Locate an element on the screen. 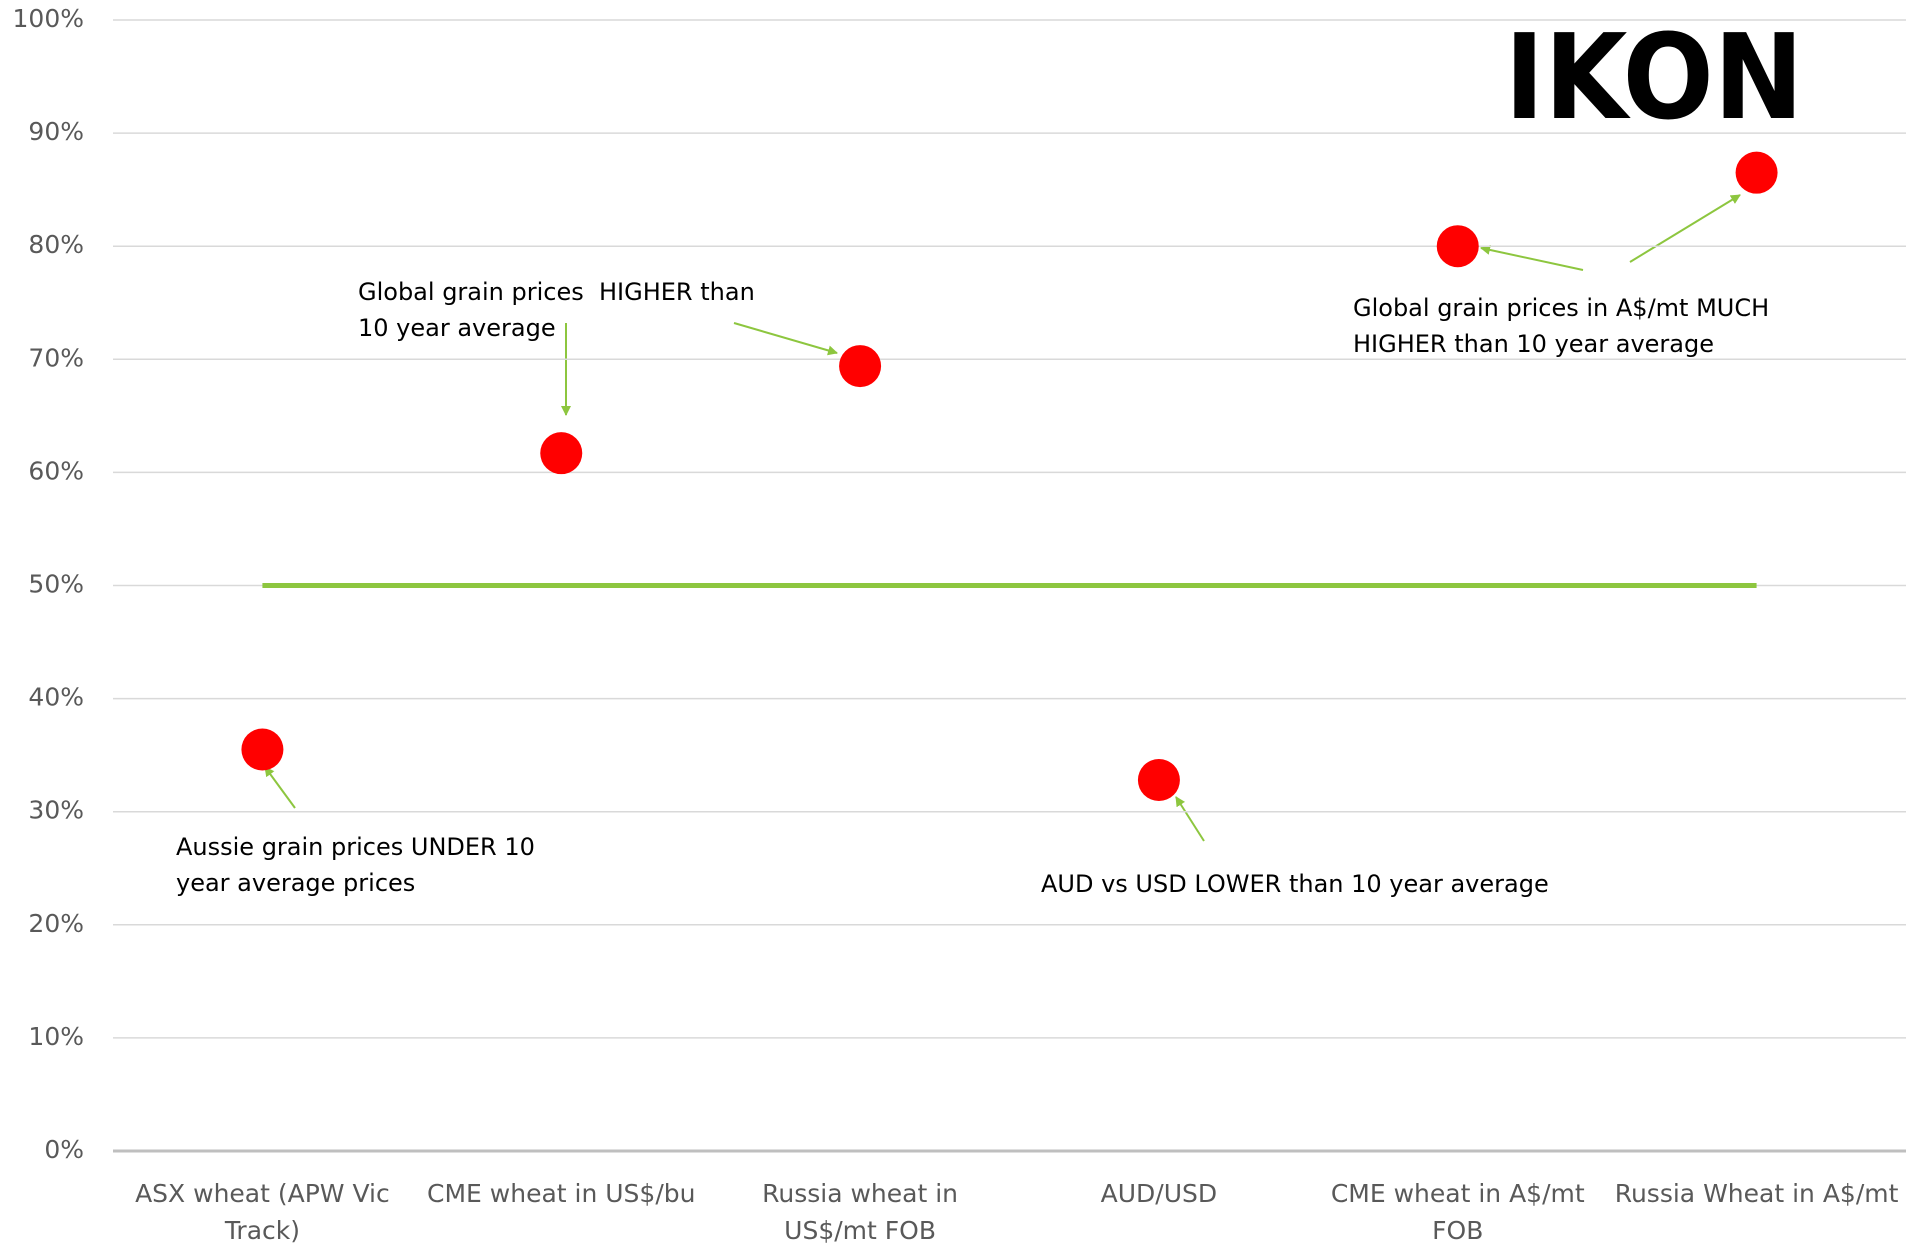  x-tick-label: CME wheat in US$/bu is located at coordinates (561, 1193).